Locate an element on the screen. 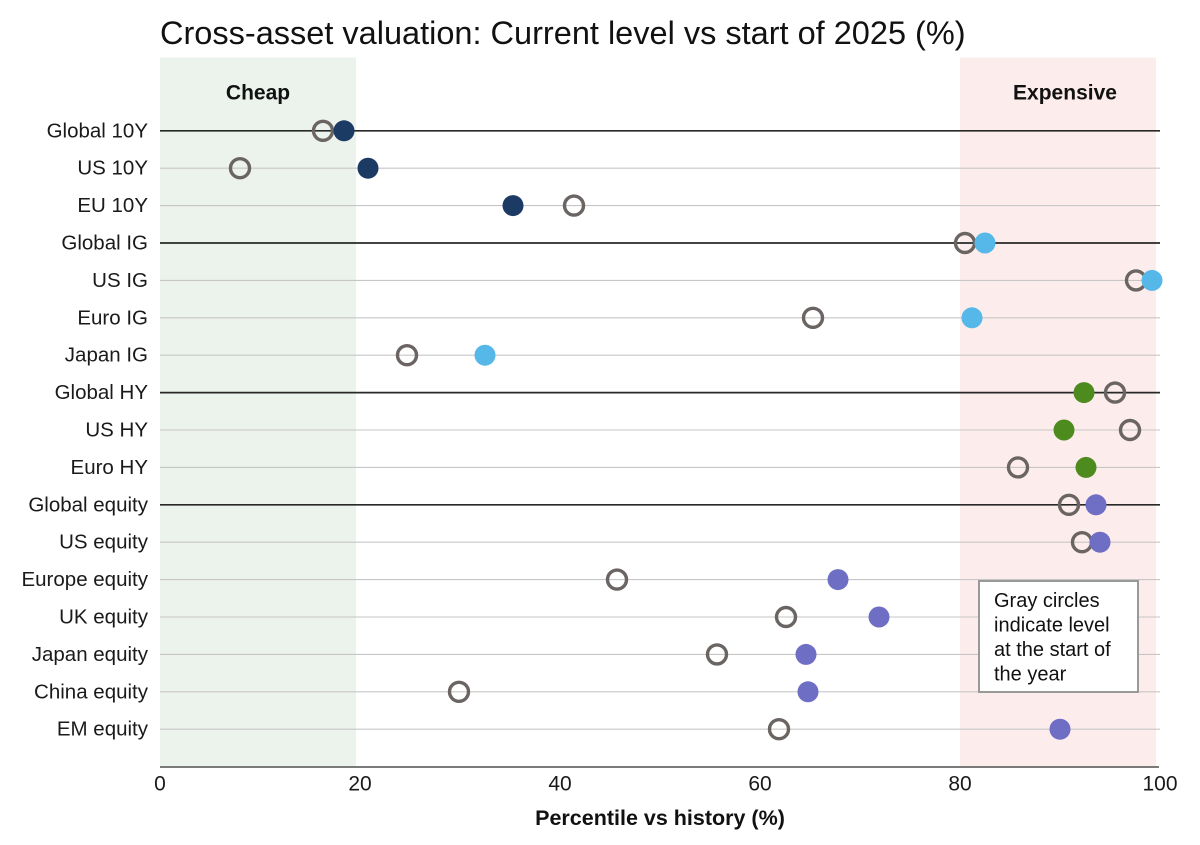  svg-text: US IG is located at coordinates (120, 280).